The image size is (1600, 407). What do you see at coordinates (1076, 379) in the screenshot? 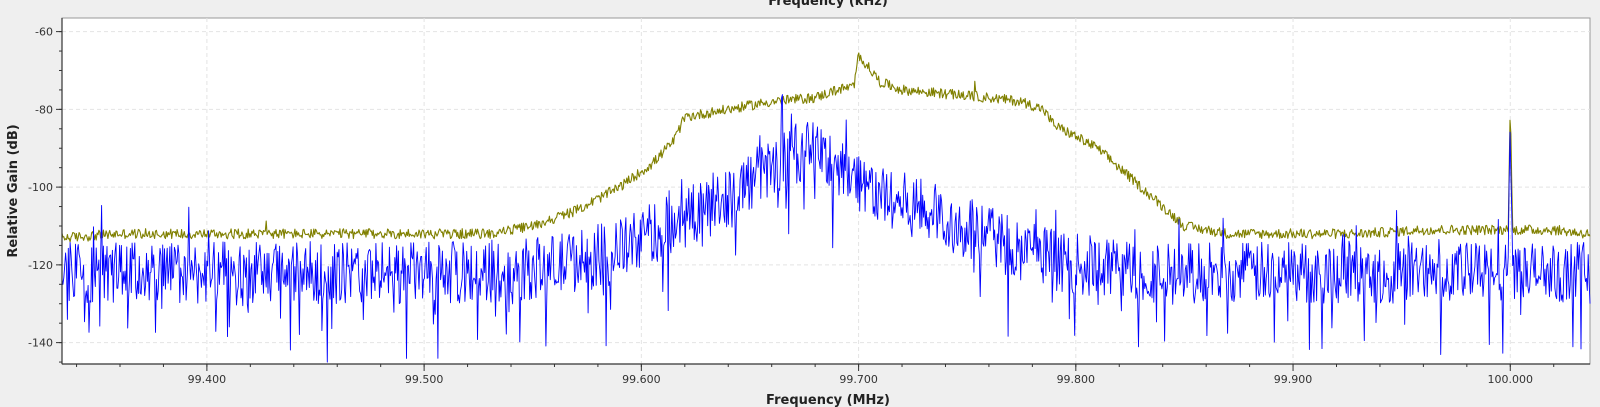
I see `x-tick-label: 99.800` at bounding box center [1076, 379].